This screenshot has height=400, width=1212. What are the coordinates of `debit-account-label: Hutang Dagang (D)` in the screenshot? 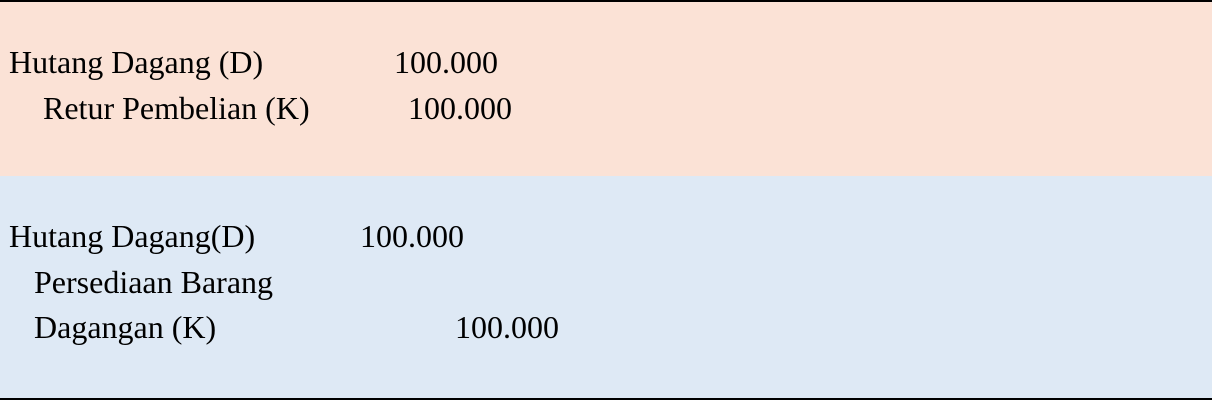 It's located at (136, 62).